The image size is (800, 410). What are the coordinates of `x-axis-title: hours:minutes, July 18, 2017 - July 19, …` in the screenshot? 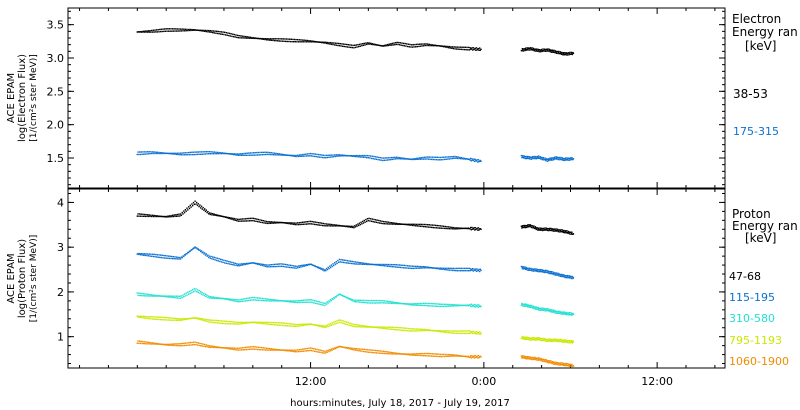 It's located at (400, 403).